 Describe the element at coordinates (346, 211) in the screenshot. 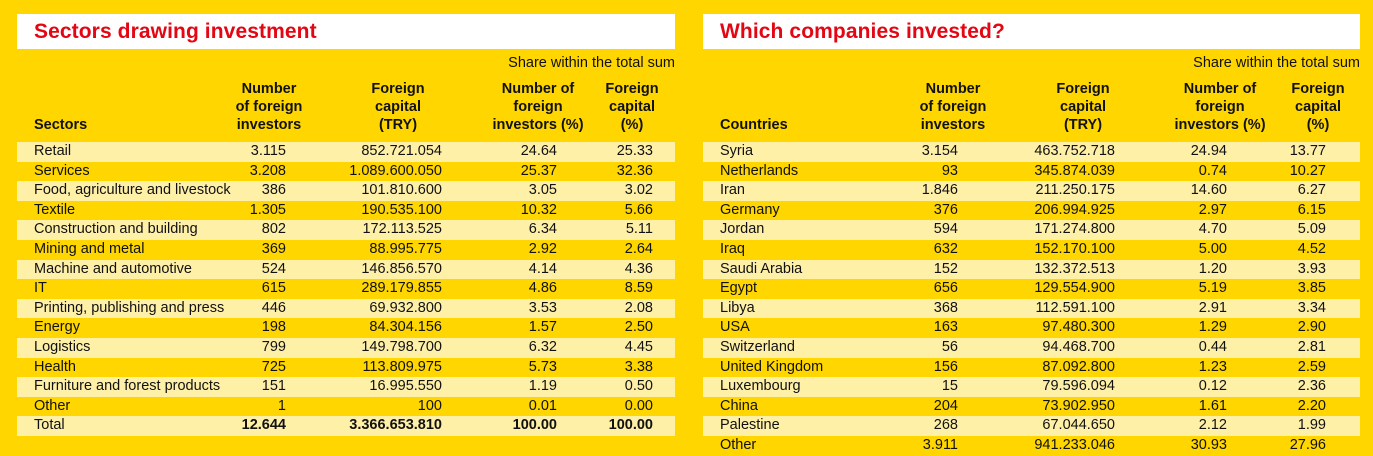

I see `sector-table-row: Textile 1.305 190.535.100 10.32 5.66` at that location.